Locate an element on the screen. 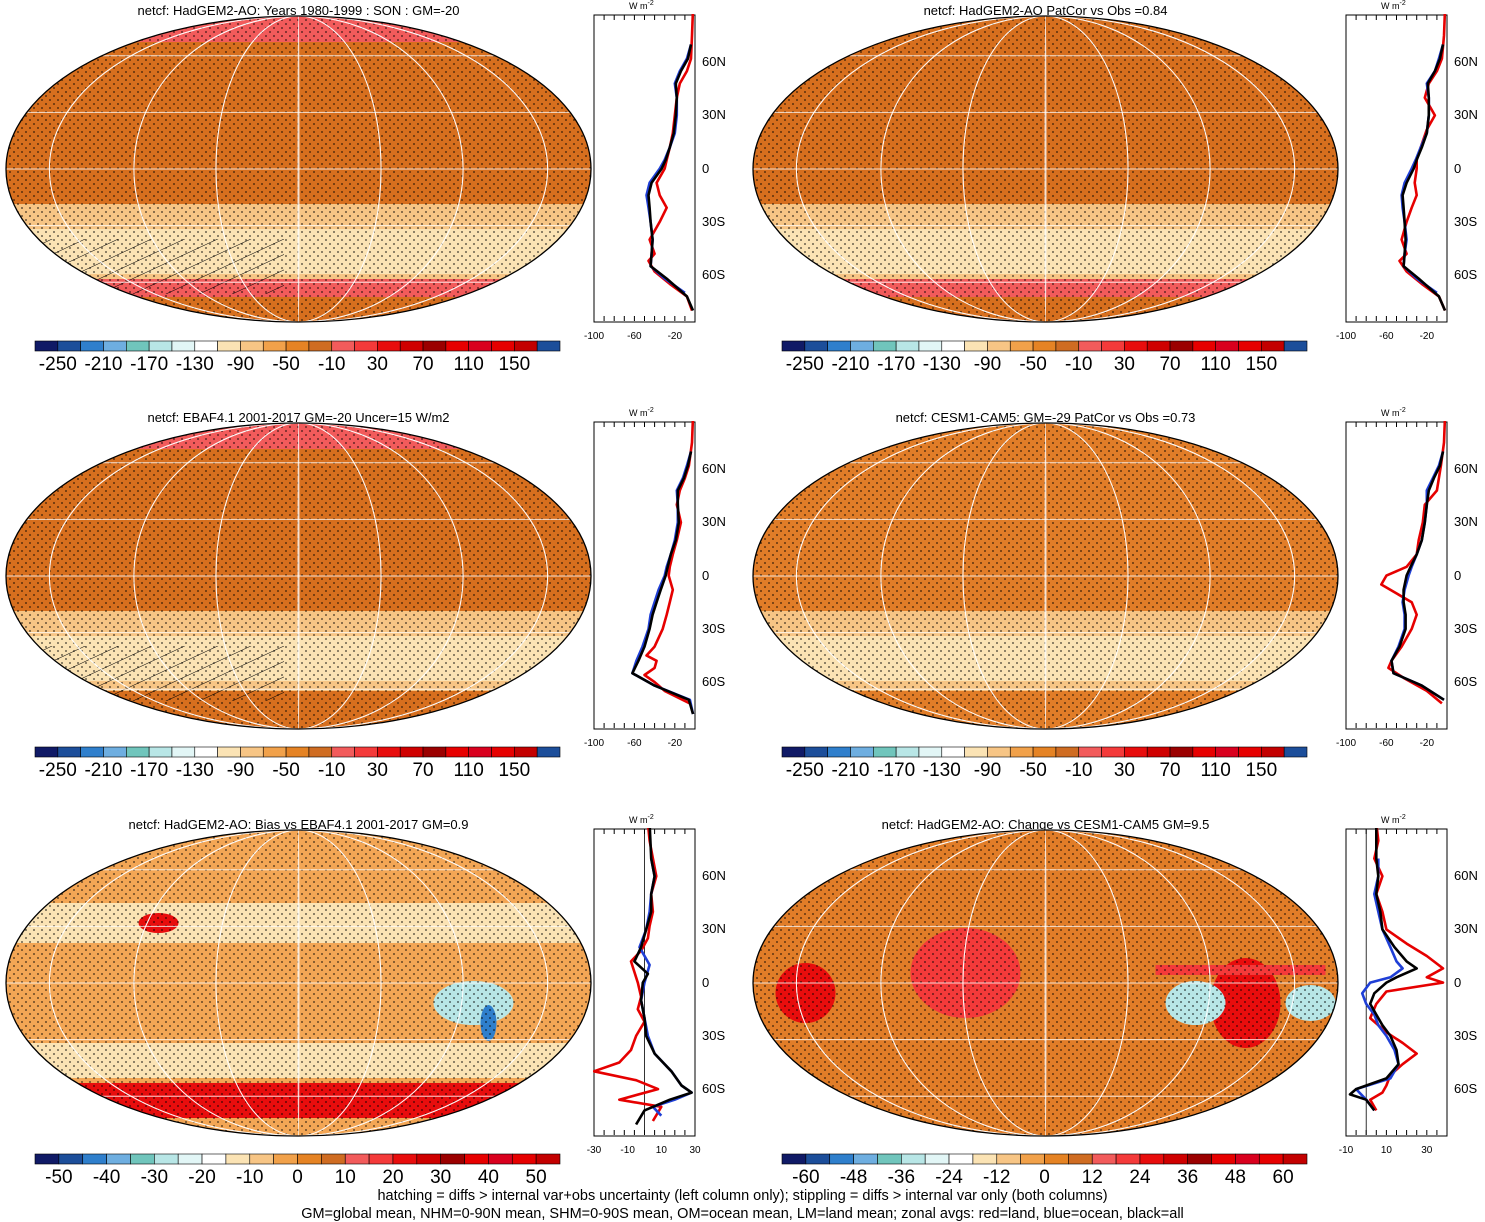  colorbar-label: -60 is located at coordinates (806, 1177).